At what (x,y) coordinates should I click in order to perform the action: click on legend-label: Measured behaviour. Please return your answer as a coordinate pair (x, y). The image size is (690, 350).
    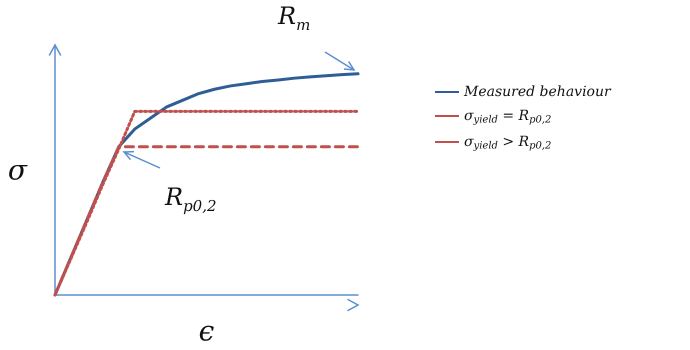
    Looking at the image, I should click on (537, 92).